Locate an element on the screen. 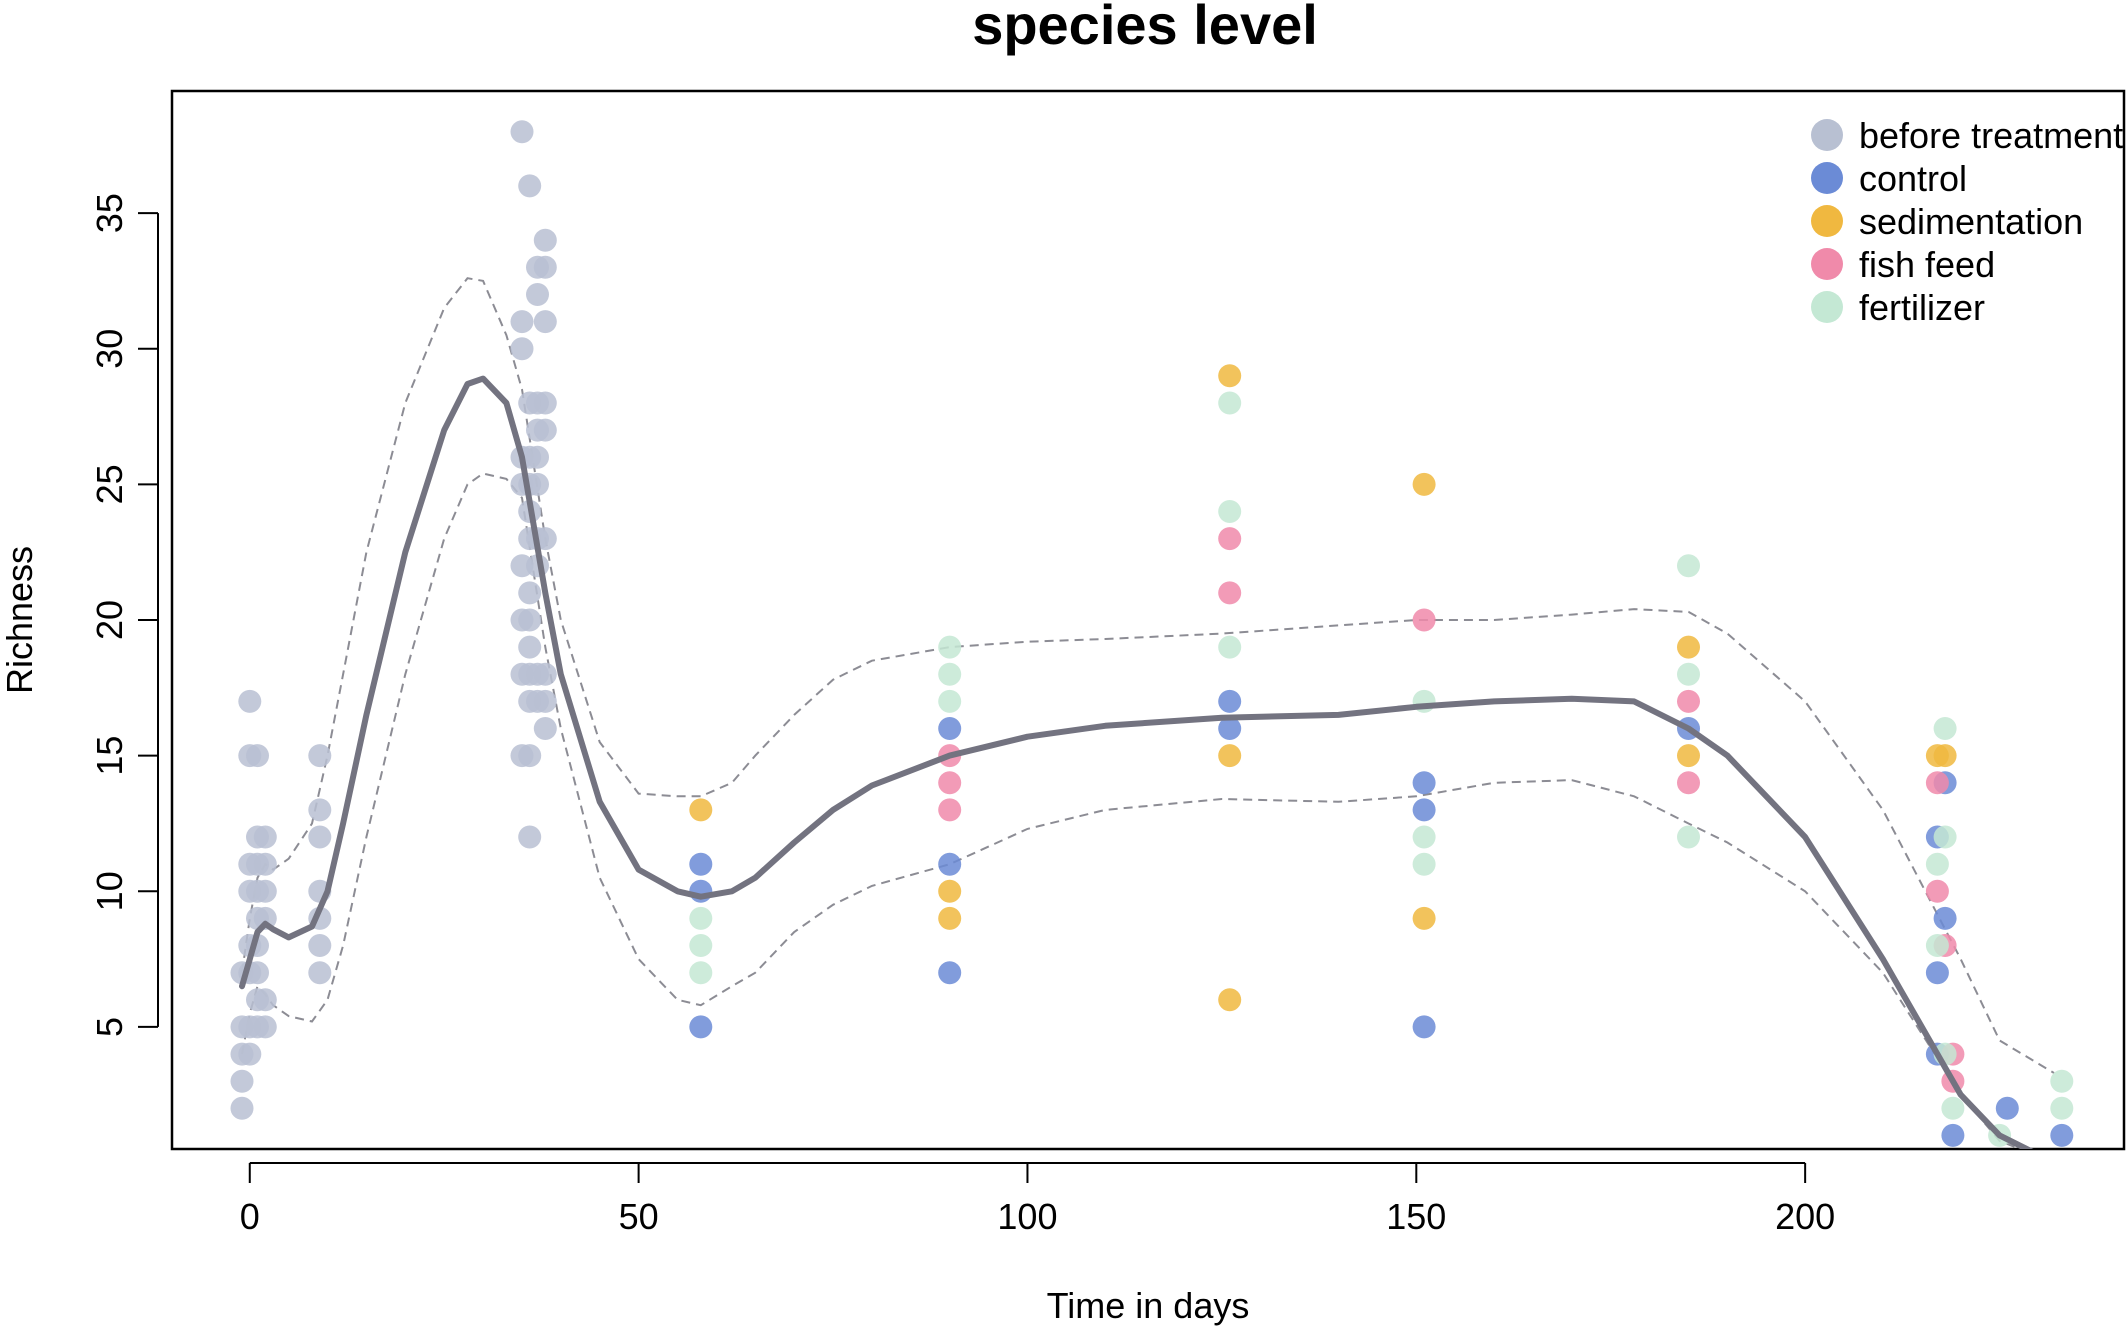  legend-label: sedimentation is located at coordinates (1971, 221).